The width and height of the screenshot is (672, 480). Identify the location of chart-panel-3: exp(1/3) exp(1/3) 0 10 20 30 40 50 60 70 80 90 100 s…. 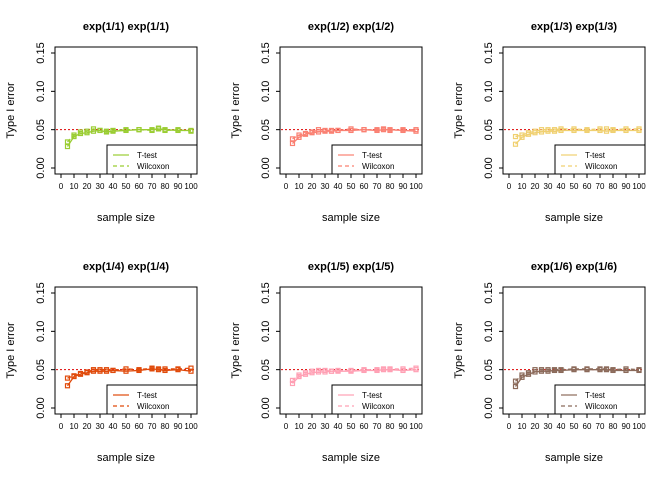
(549, 122).